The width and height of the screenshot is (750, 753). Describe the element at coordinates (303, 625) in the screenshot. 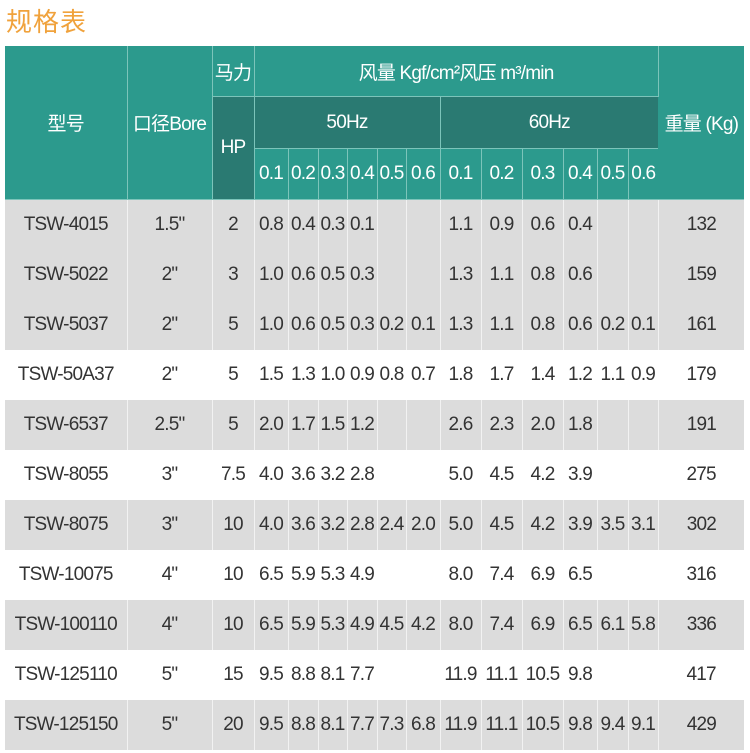

I see `cell-flow-50hz: 5.9` at that location.